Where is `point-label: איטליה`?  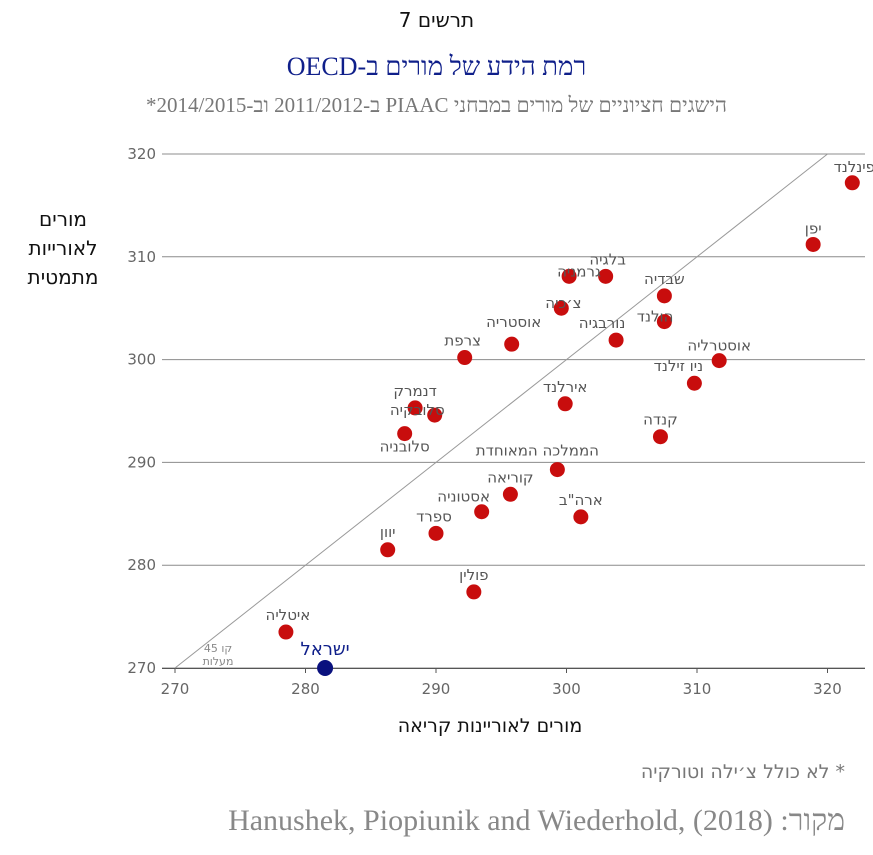 point-label: איטליה is located at coordinates (288, 615).